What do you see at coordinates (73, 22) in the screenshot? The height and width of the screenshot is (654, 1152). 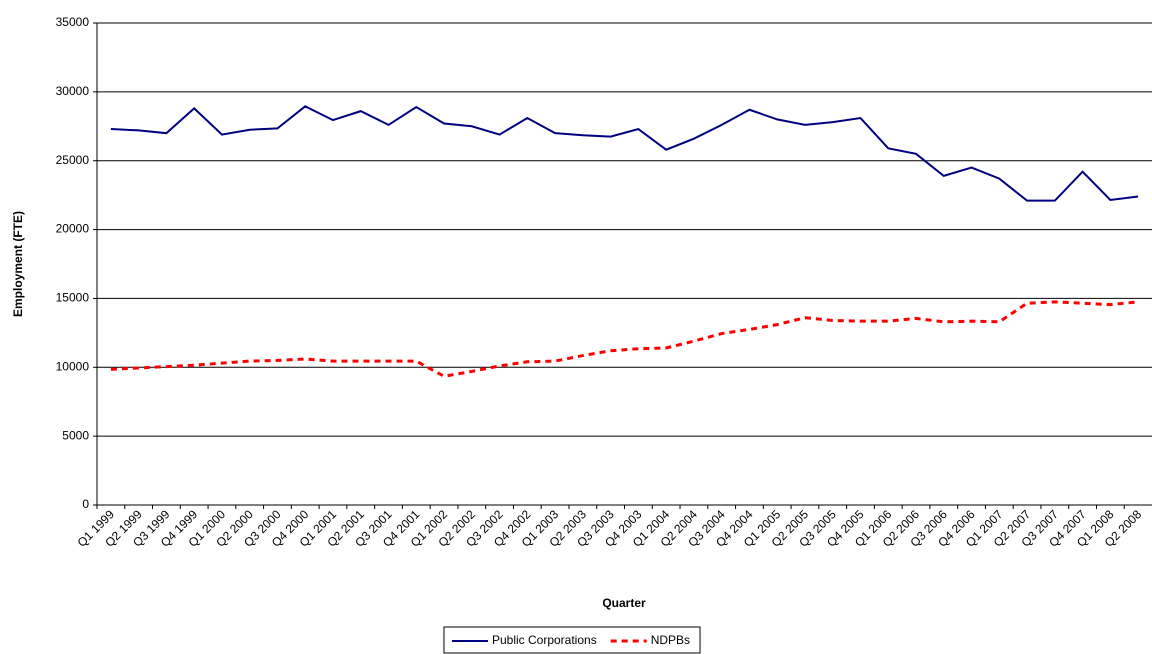 I see `y-tick-label: 35000` at bounding box center [73, 22].